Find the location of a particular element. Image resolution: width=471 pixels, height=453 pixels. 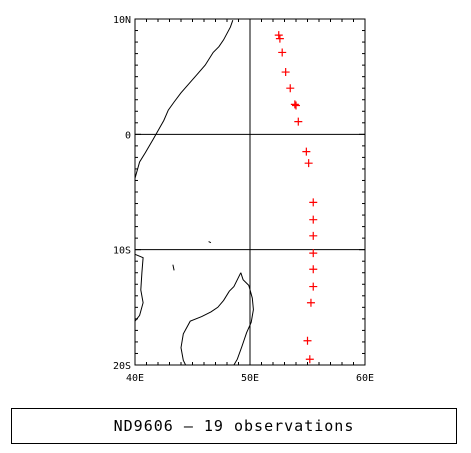

caption-text: ND9606 – 19 observations is located at coordinates (234, 426).